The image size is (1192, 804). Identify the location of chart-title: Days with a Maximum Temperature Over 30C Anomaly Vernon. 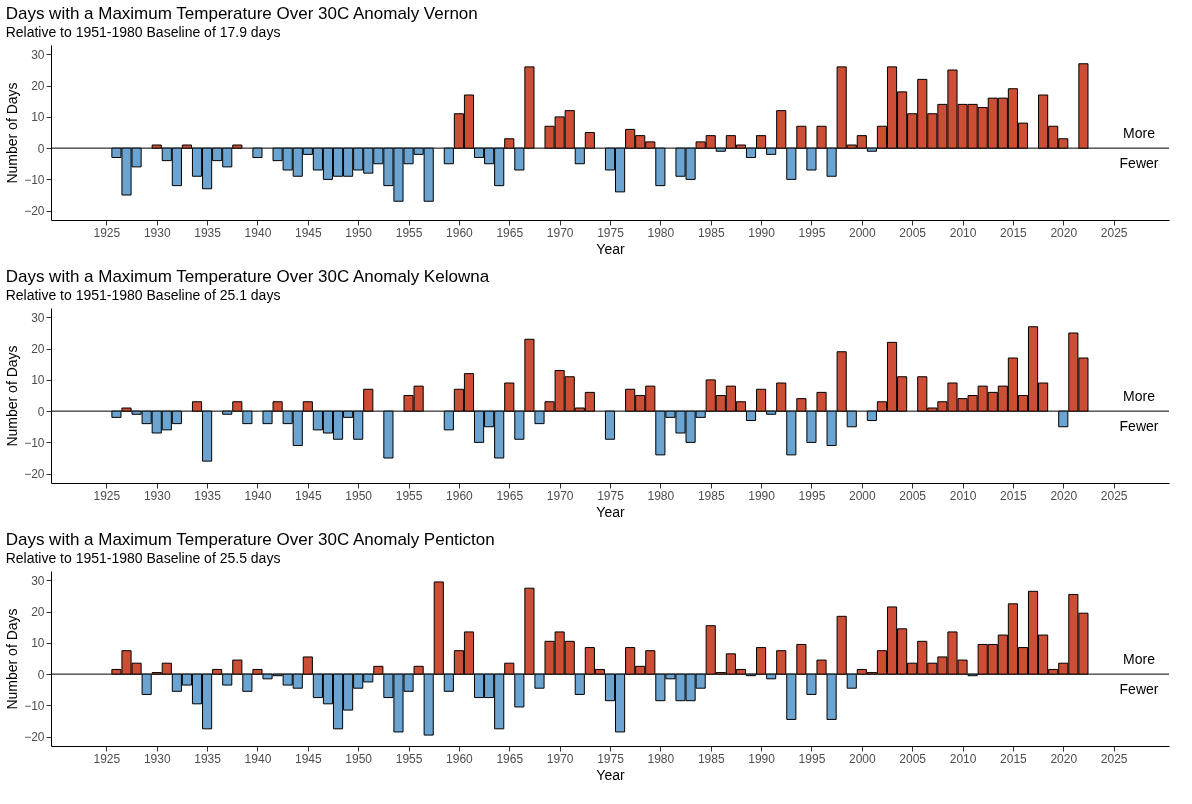
(241, 13).